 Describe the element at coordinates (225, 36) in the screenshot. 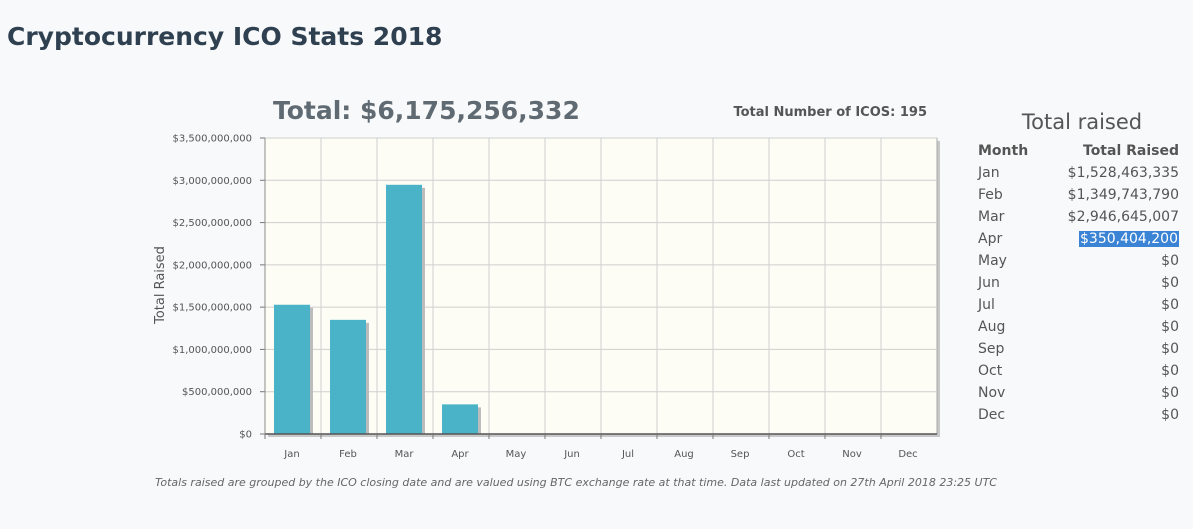

I see `page-title: Cryptocurrency ICO Stats 2018` at that location.